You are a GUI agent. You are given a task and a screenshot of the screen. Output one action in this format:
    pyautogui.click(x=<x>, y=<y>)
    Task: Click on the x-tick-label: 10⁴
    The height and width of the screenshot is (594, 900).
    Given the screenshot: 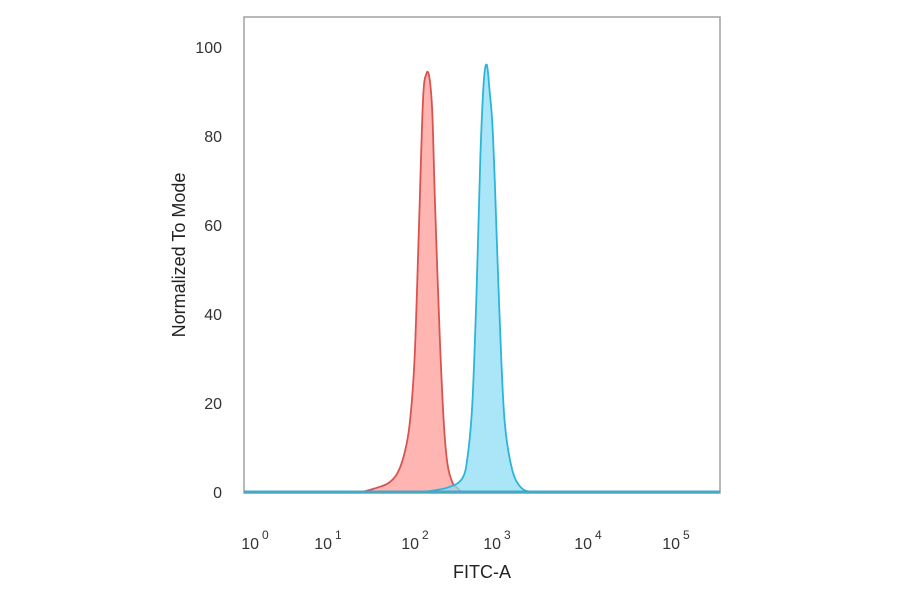 What is the action you would take?
    pyautogui.click(x=588, y=540)
    